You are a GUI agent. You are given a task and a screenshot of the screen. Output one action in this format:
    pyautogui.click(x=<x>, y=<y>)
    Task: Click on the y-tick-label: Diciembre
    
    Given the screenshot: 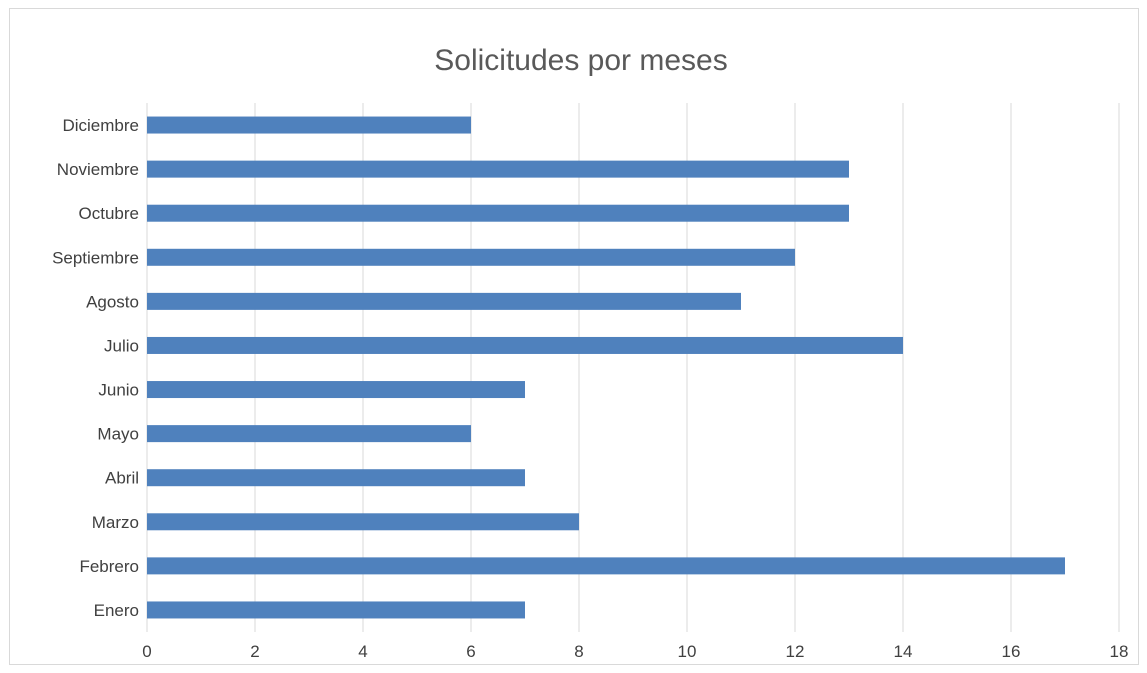 What is the action you would take?
    pyautogui.click(x=100, y=125)
    